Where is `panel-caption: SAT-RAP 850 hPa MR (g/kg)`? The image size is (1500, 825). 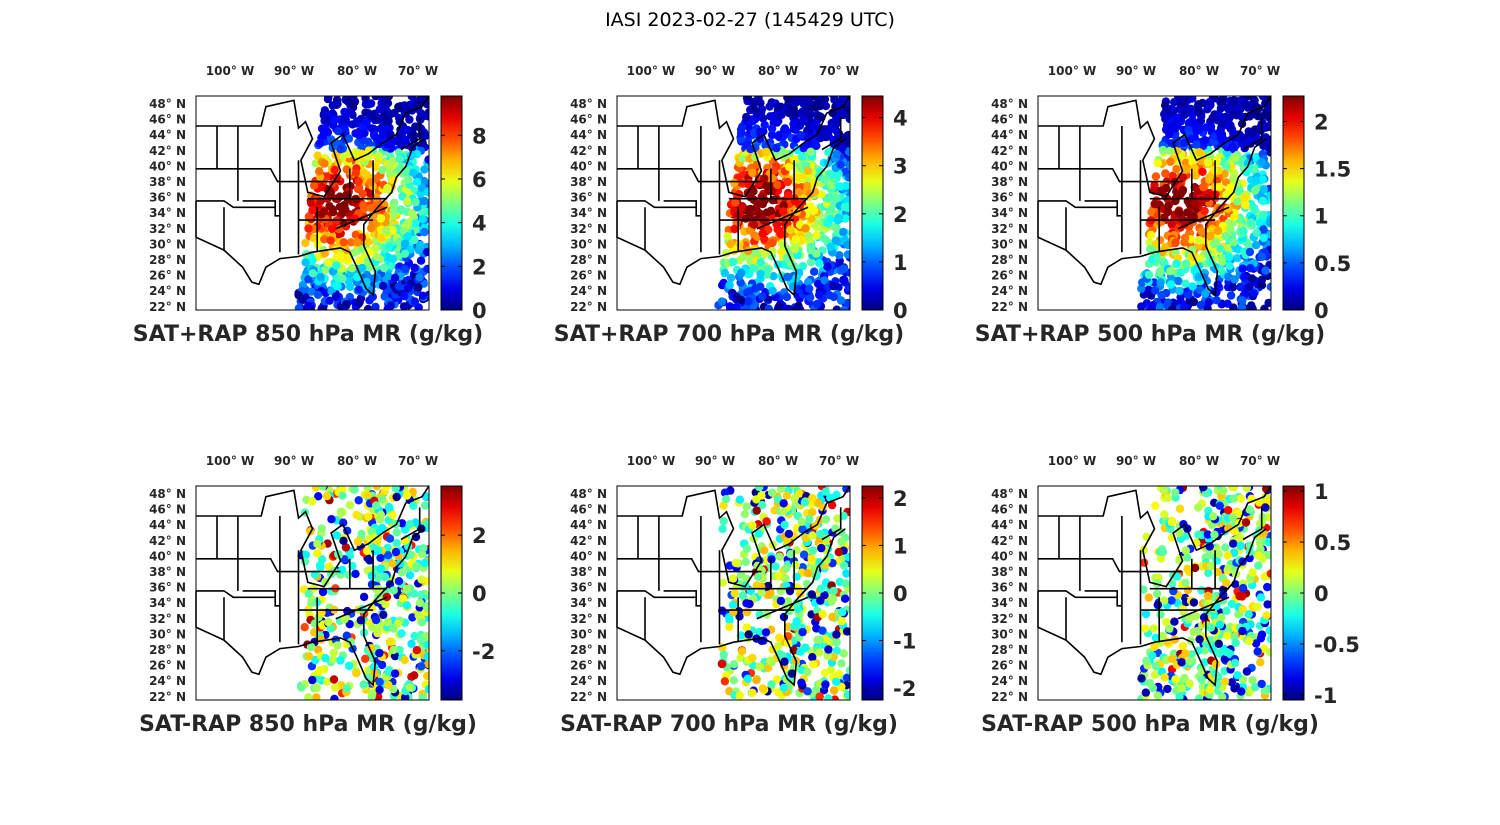 panel-caption: SAT-RAP 850 hPa MR (g/kg) is located at coordinates (308, 724).